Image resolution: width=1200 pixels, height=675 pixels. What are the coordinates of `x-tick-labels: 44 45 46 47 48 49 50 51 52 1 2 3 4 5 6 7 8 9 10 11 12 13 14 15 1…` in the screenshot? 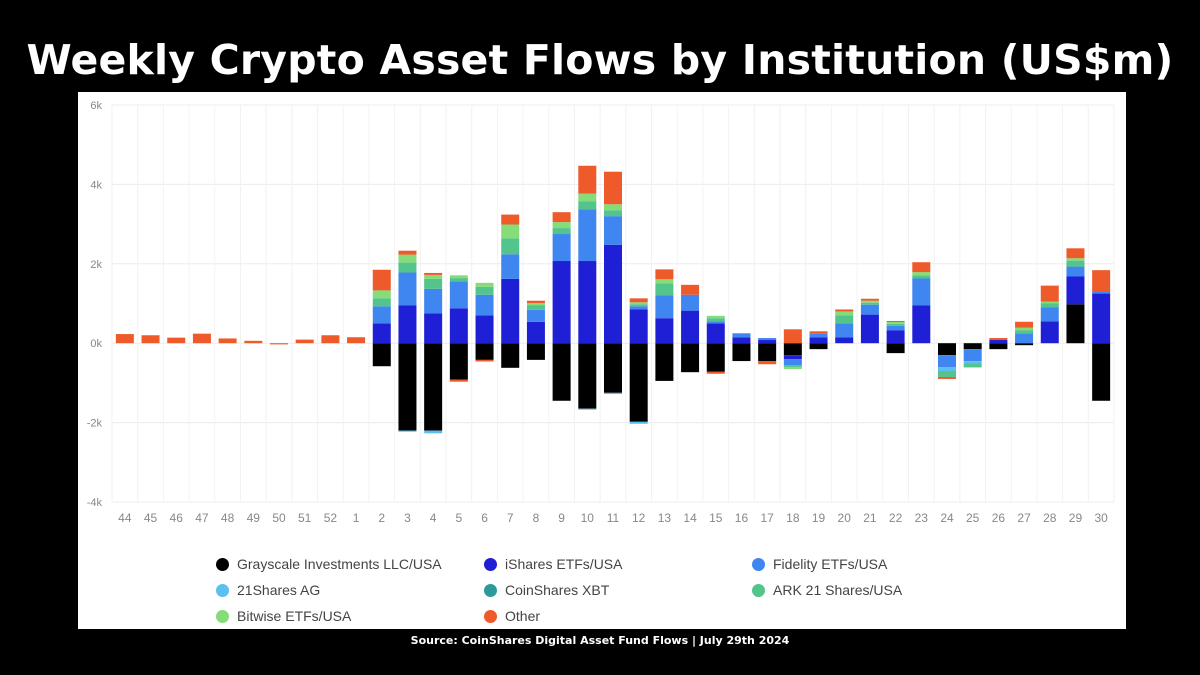 It's located at (613, 518).